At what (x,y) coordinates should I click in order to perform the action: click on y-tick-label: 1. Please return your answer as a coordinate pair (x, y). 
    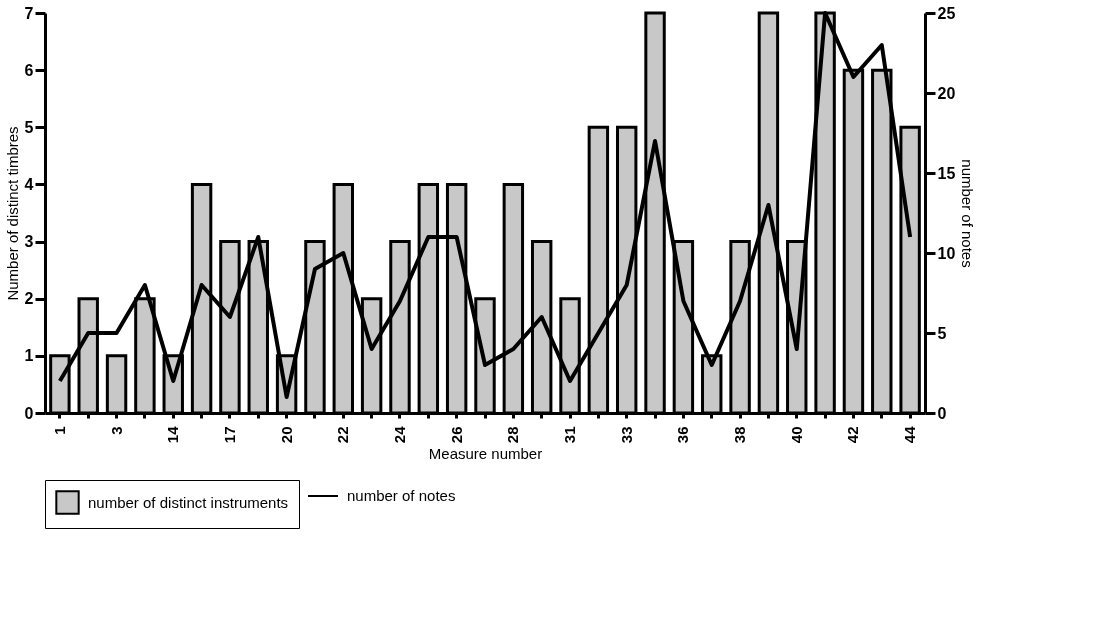
    Looking at the image, I should click on (29, 356).